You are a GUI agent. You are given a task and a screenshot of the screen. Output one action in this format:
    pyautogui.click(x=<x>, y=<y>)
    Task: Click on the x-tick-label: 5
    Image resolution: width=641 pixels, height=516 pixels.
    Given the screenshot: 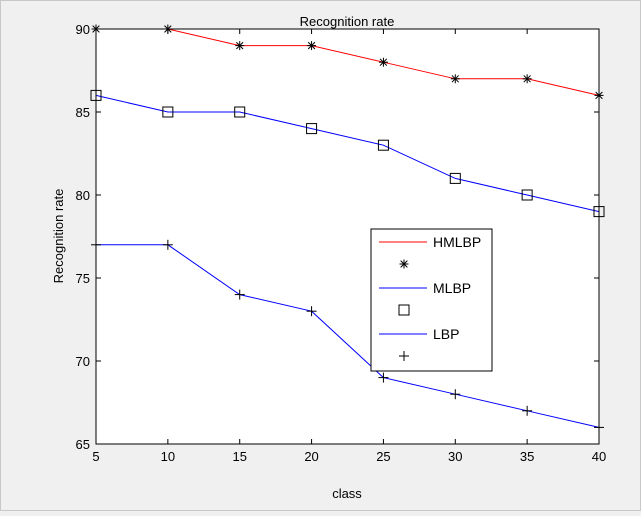 What is the action you would take?
    pyautogui.click(x=95, y=456)
    